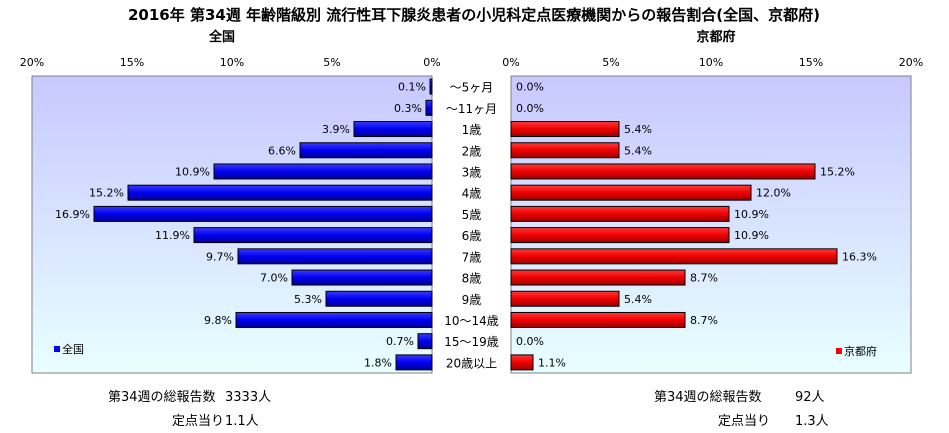 The width and height of the screenshot is (949, 433). What do you see at coordinates (839, 351) in the screenshot?
I see `right-legend-swatch` at bounding box center [839, 351].